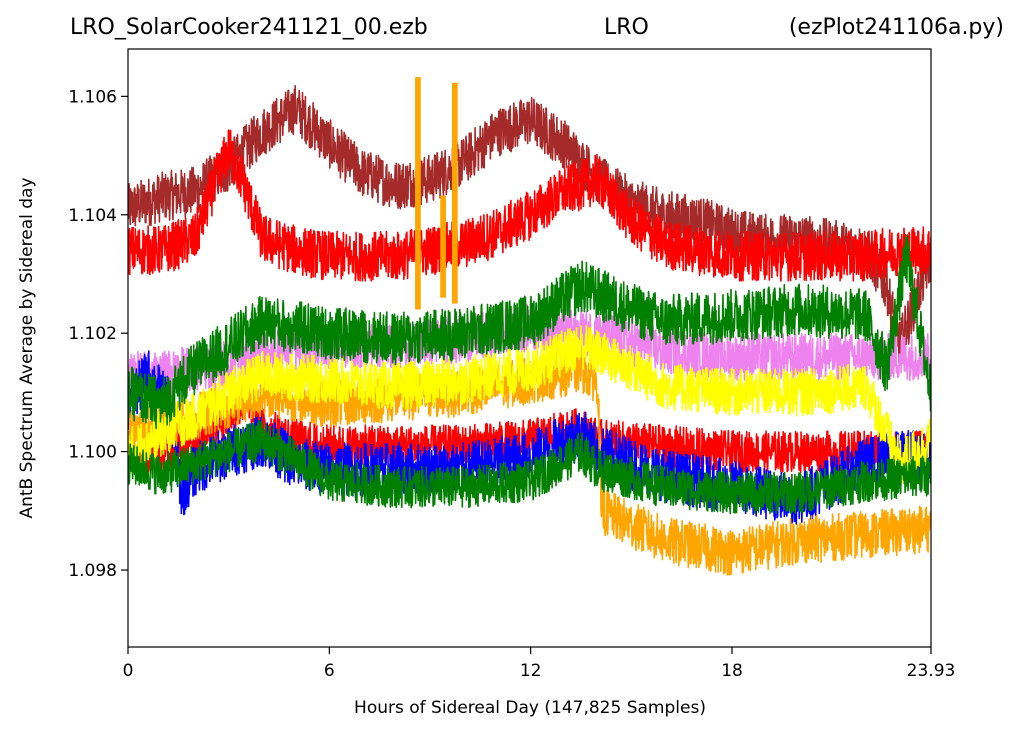 The image size is (1024, 735). What do you see at coordinates (329, 671) in the screenshot?
I see `x-tick-label: 6` at bounding box center [329, 671].